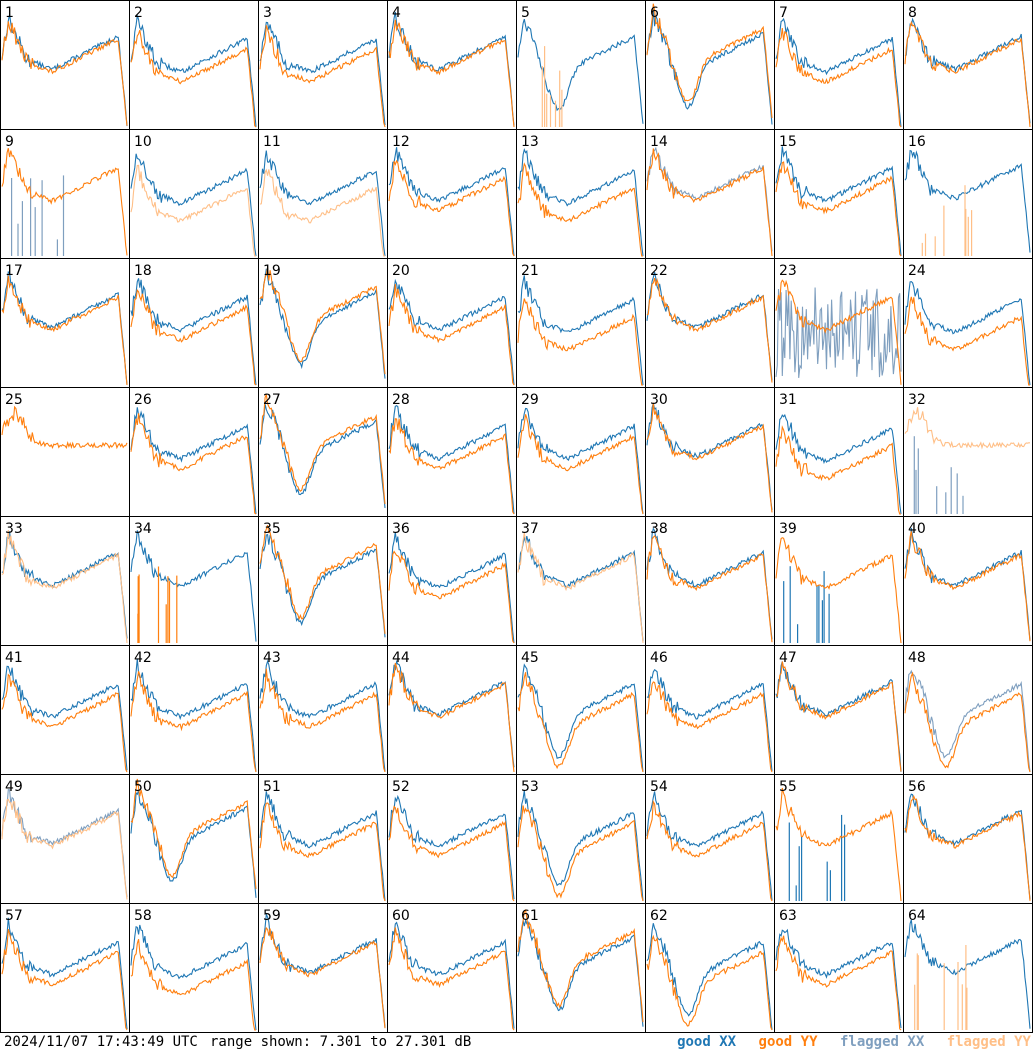 This screenshot has height=1053, width=1033. Describe the element at coordinates (65, 194) in the screenshot. I see `tile-9: 9` at that location.